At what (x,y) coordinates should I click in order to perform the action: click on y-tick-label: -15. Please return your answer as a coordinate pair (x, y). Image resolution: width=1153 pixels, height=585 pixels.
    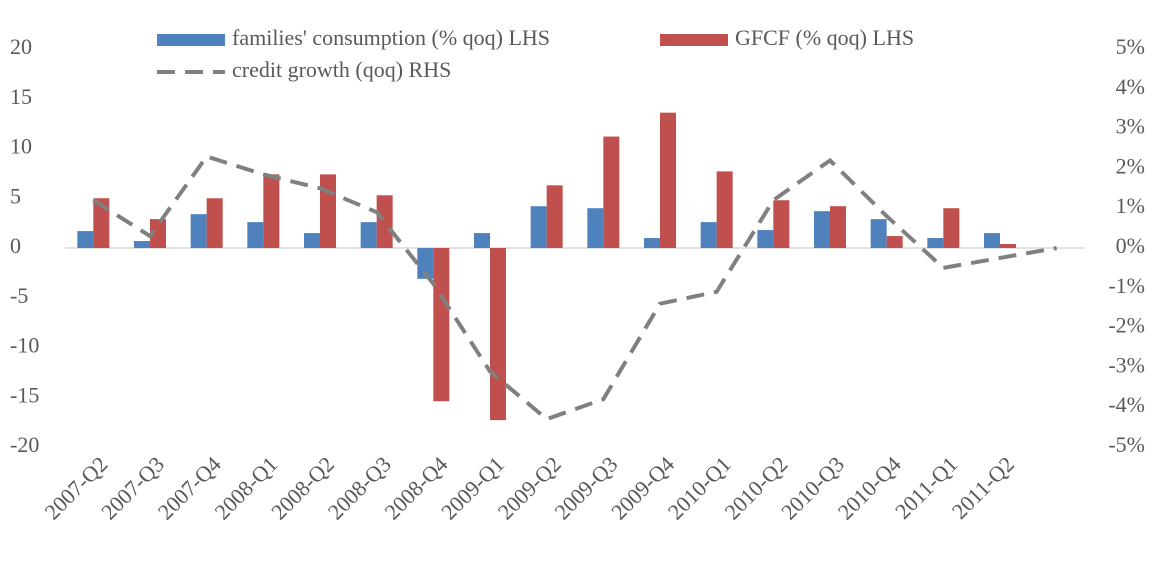
    Looking at the image, I should click on (24, 394).